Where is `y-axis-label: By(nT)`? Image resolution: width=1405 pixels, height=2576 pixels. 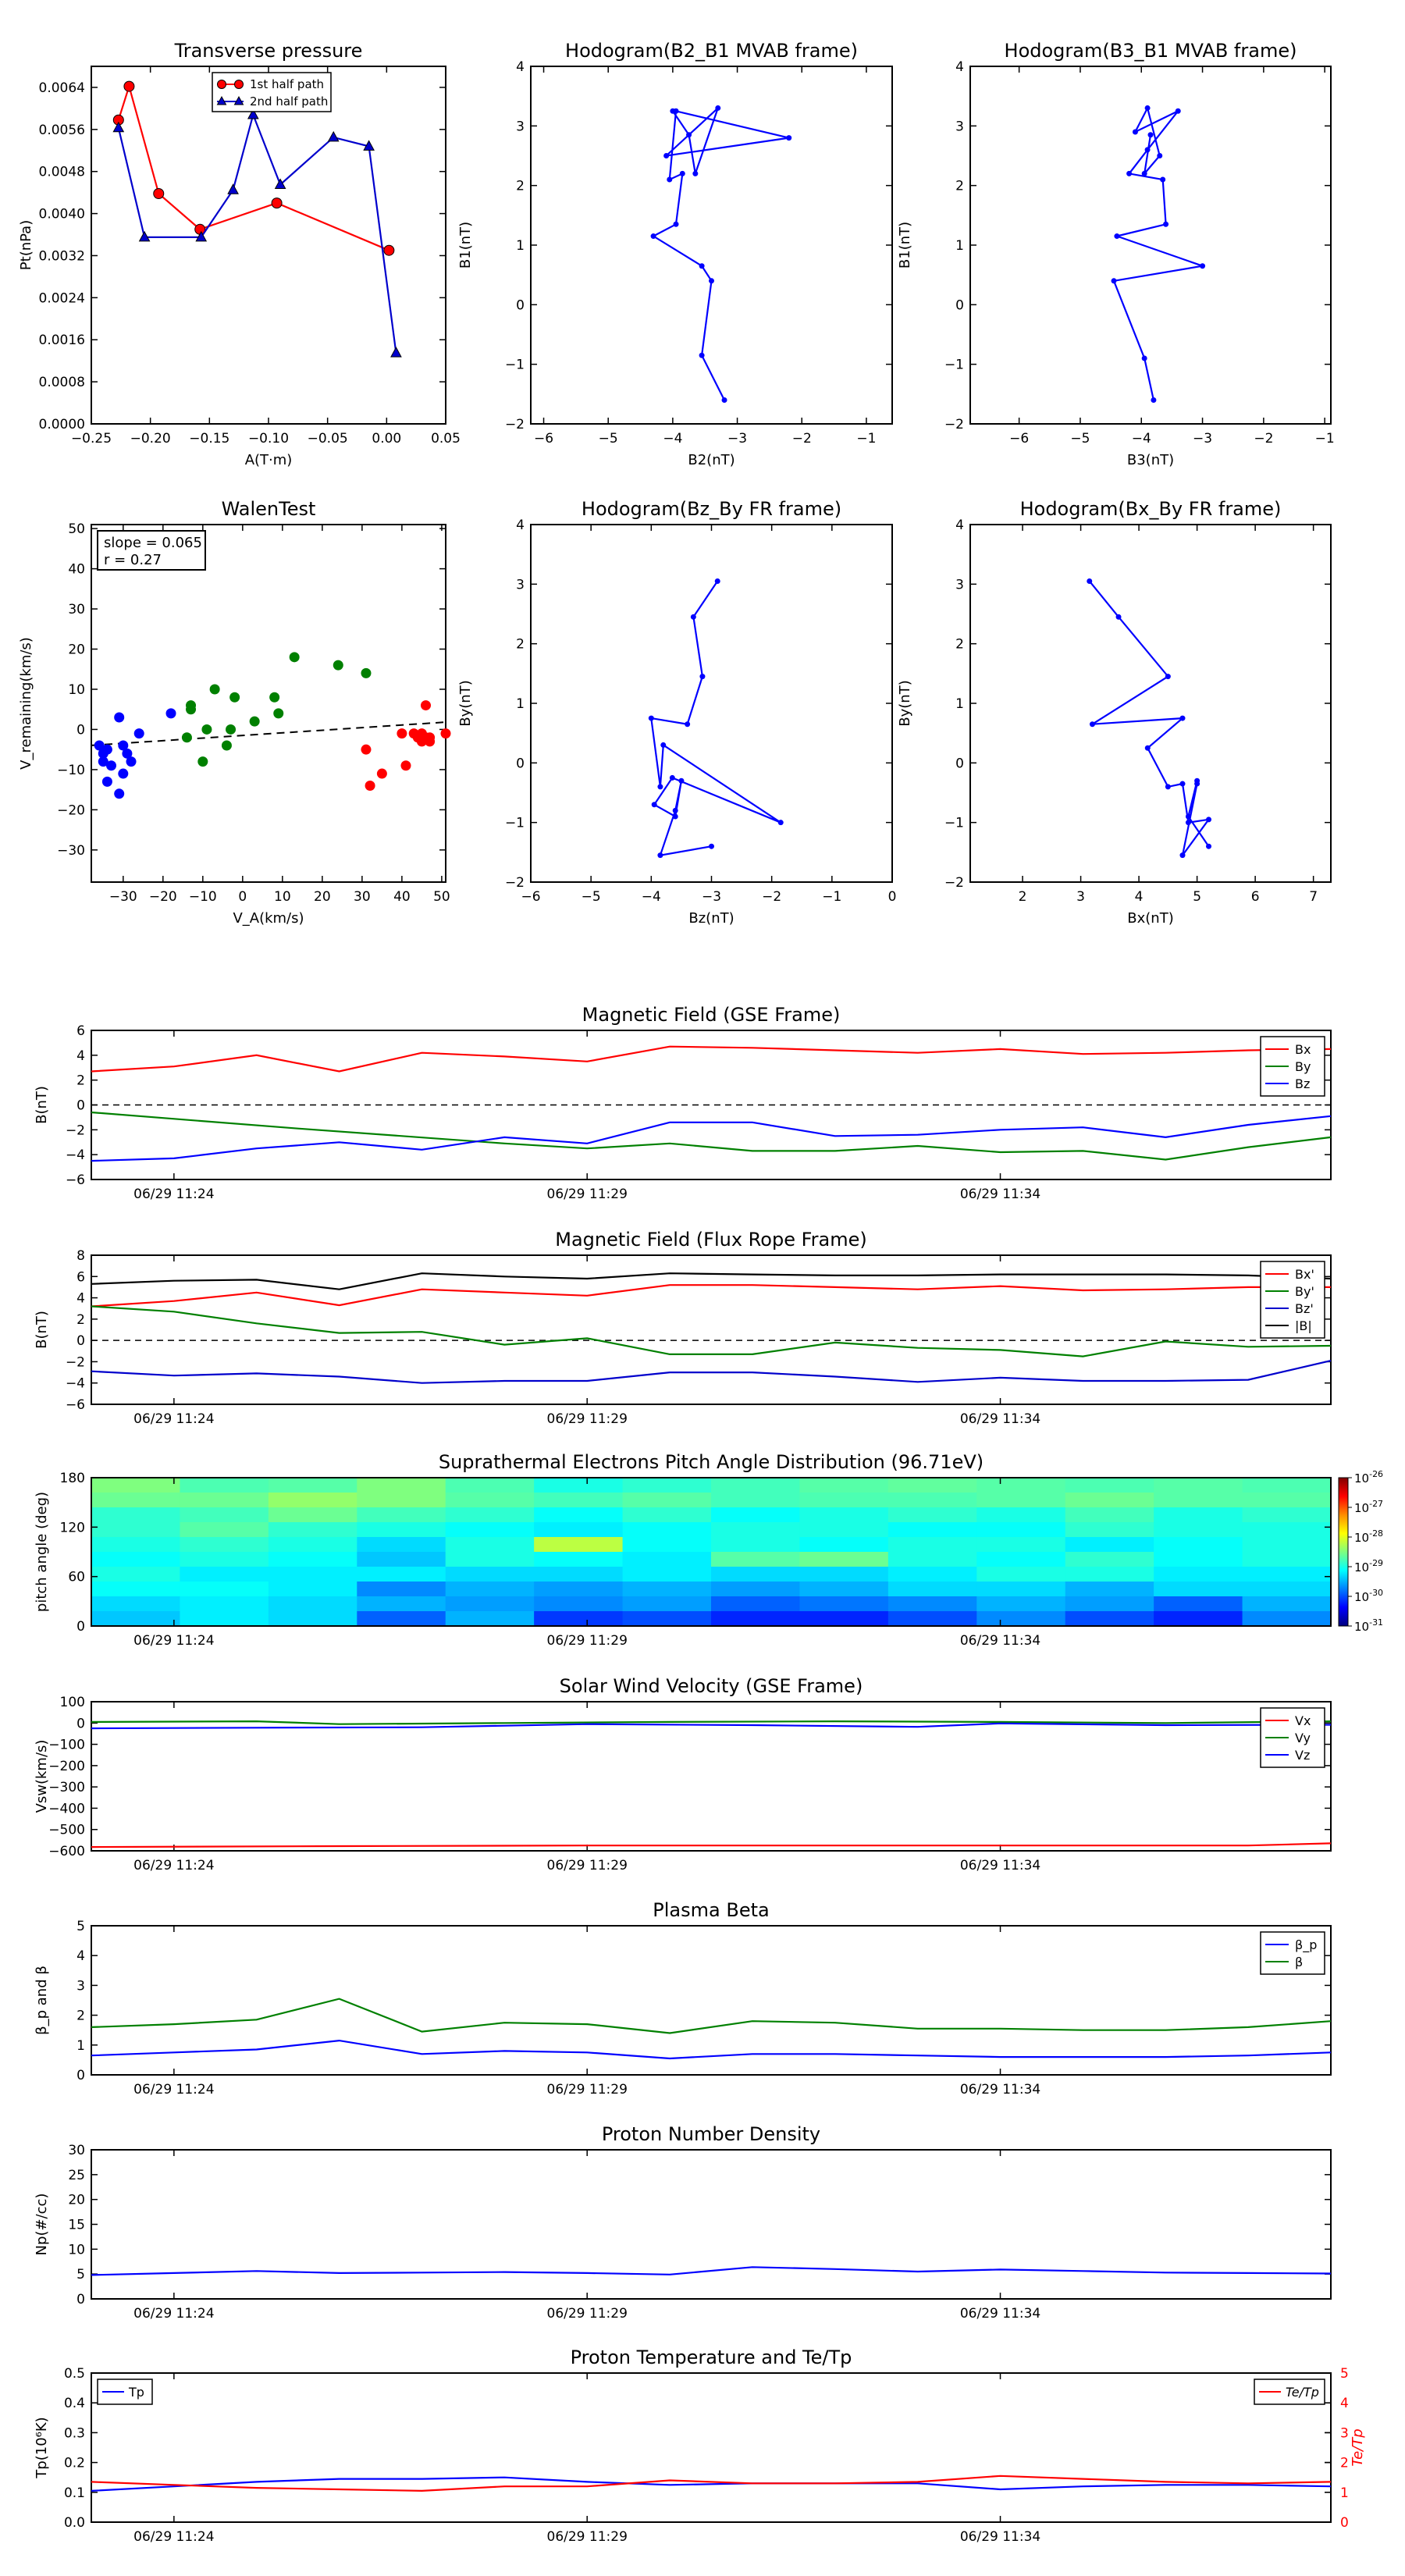 y-axis-label: By(nT) is located at coordinates (905, 703).